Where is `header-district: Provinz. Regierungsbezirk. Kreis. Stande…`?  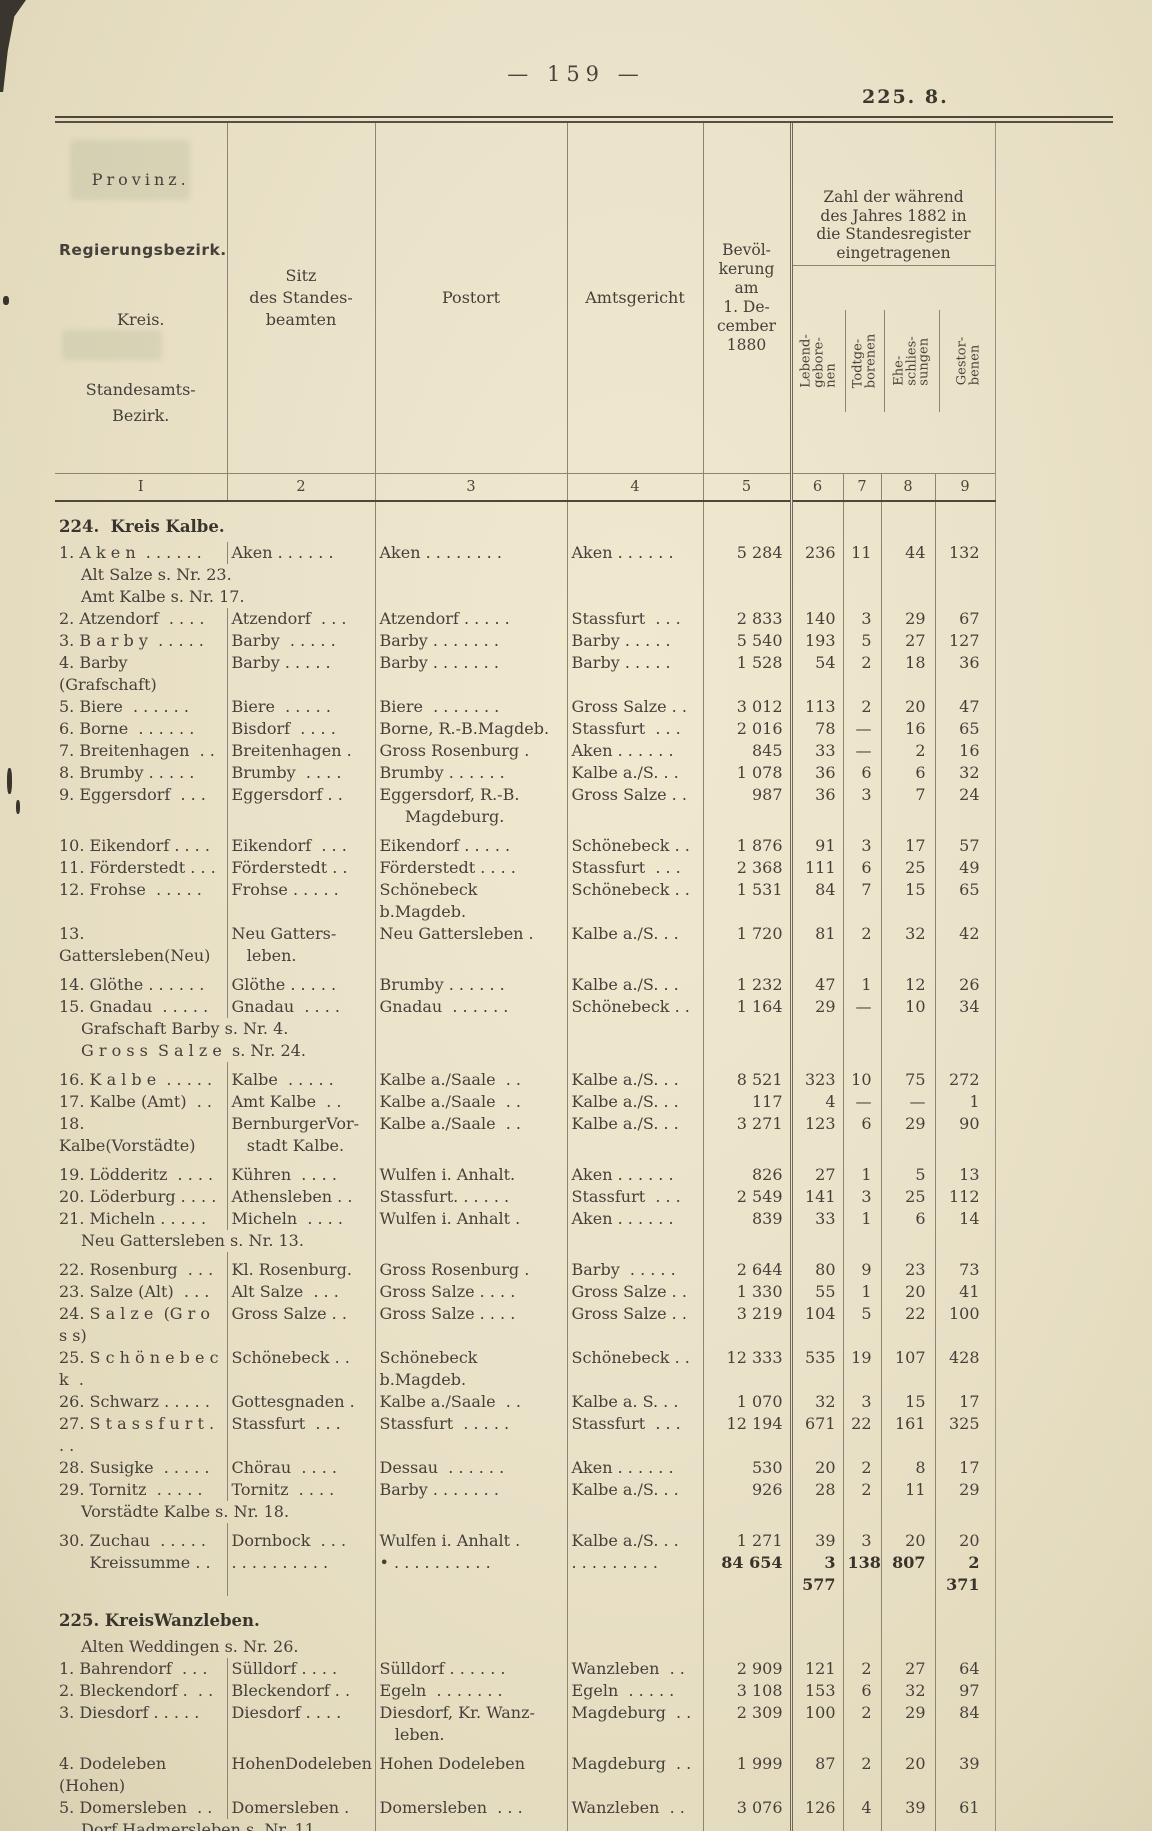
header-district: Provinz. Regierungsbezirk. Kreis. Stande… is located at coordinates (141, 298).